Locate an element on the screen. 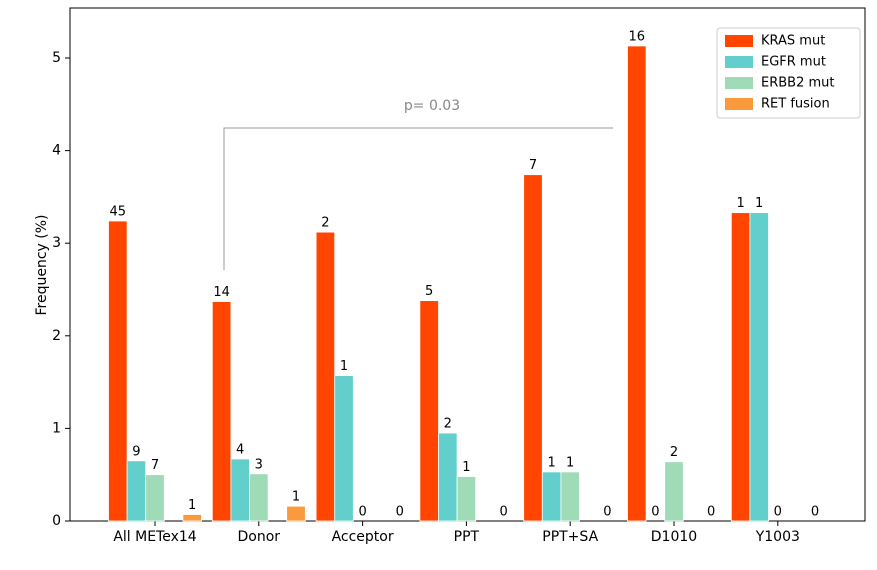 The height and width of the screenshot is (570, 877). bar-label: 4 is located at coordinates (240, 449).